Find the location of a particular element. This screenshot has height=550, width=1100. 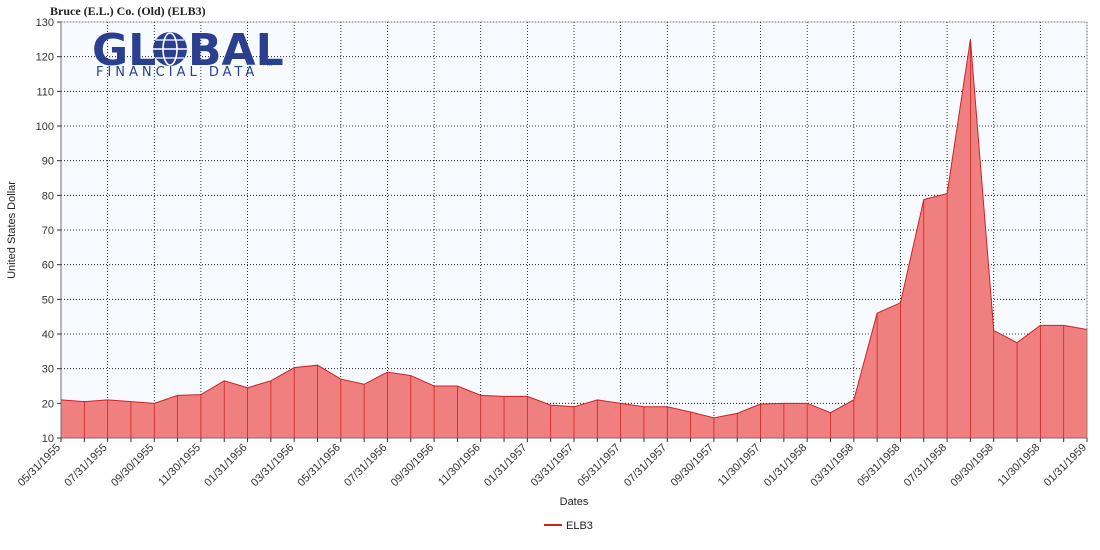

y-tick-label: 130 is located at coordinates (45, 23).